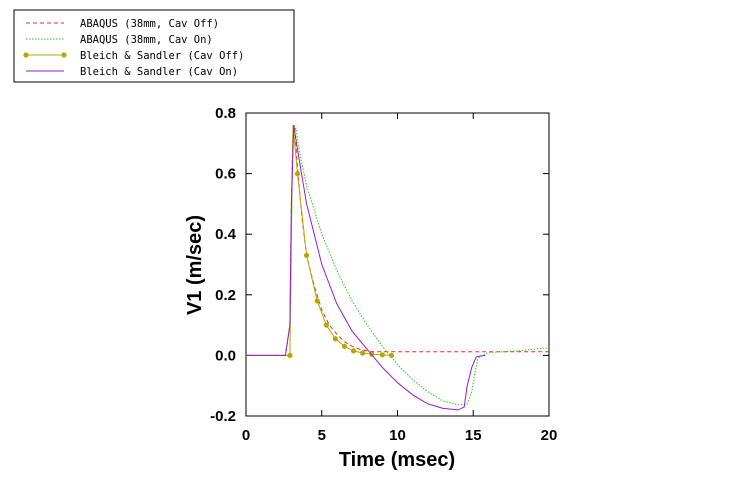 The width and height of the screenshot is (736, 496). I want to click on x-tick-label: 0, so click(246, 435).